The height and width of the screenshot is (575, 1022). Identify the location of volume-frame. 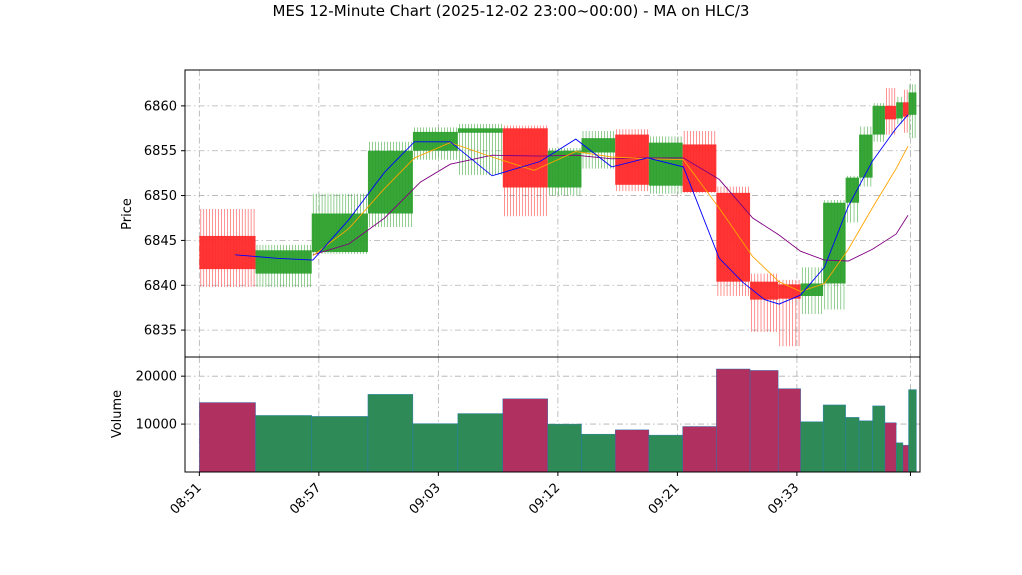
(552, 414).